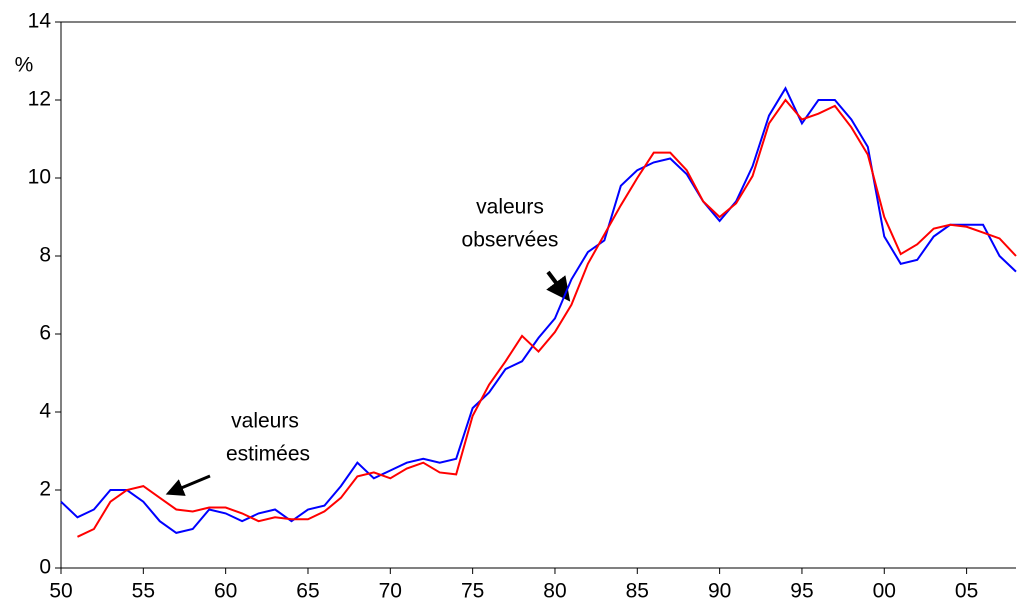 The image size is (1017, 613). I want to click on x-tick-label: 75, so click(472, 591).